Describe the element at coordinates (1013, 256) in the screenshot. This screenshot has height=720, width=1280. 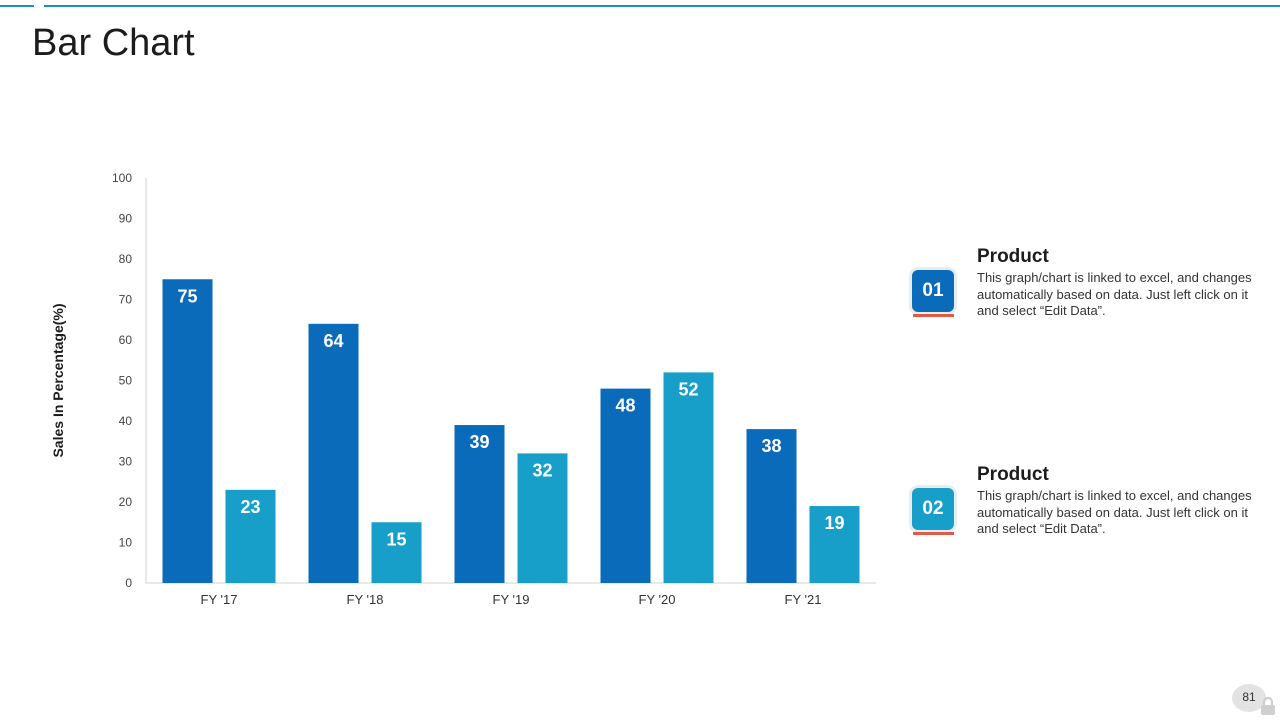
I see `legend-title-1: Product` at that location.